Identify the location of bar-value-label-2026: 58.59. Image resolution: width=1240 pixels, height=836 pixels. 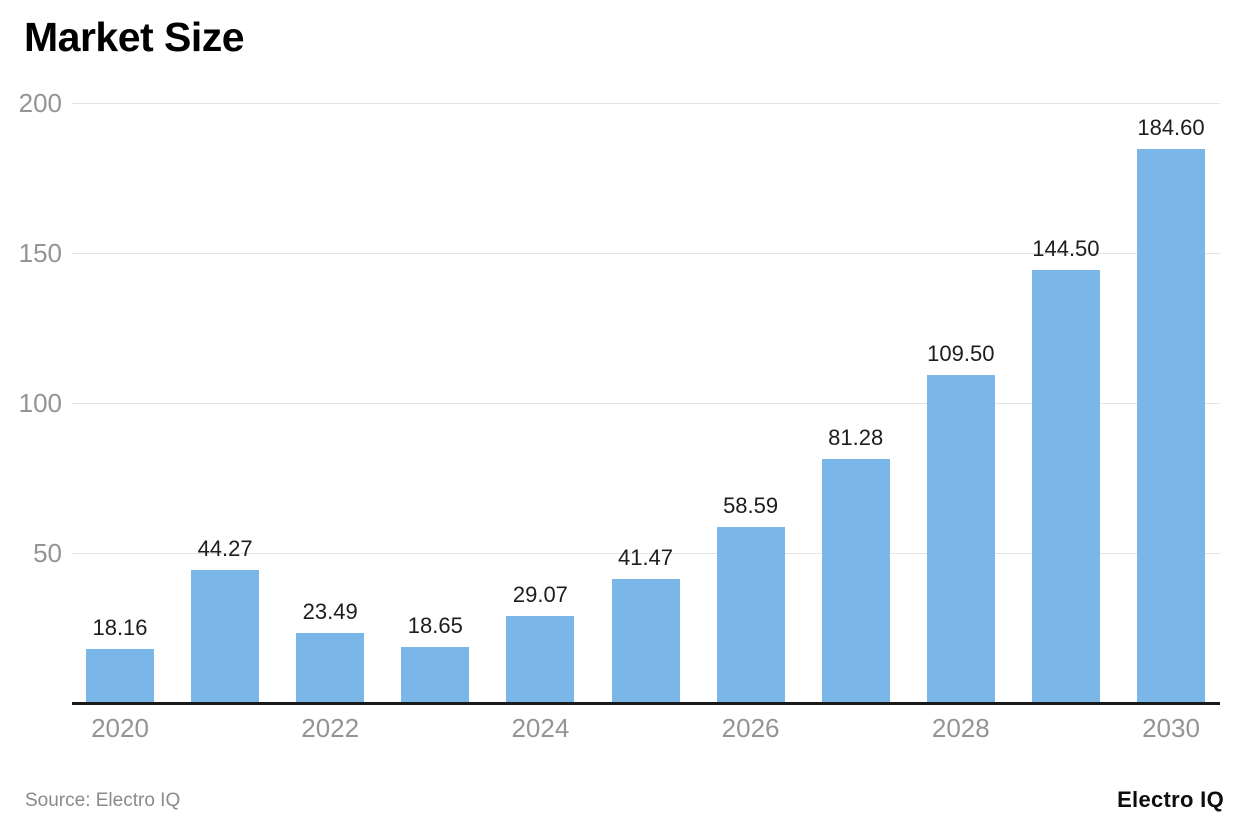
(751, 506).